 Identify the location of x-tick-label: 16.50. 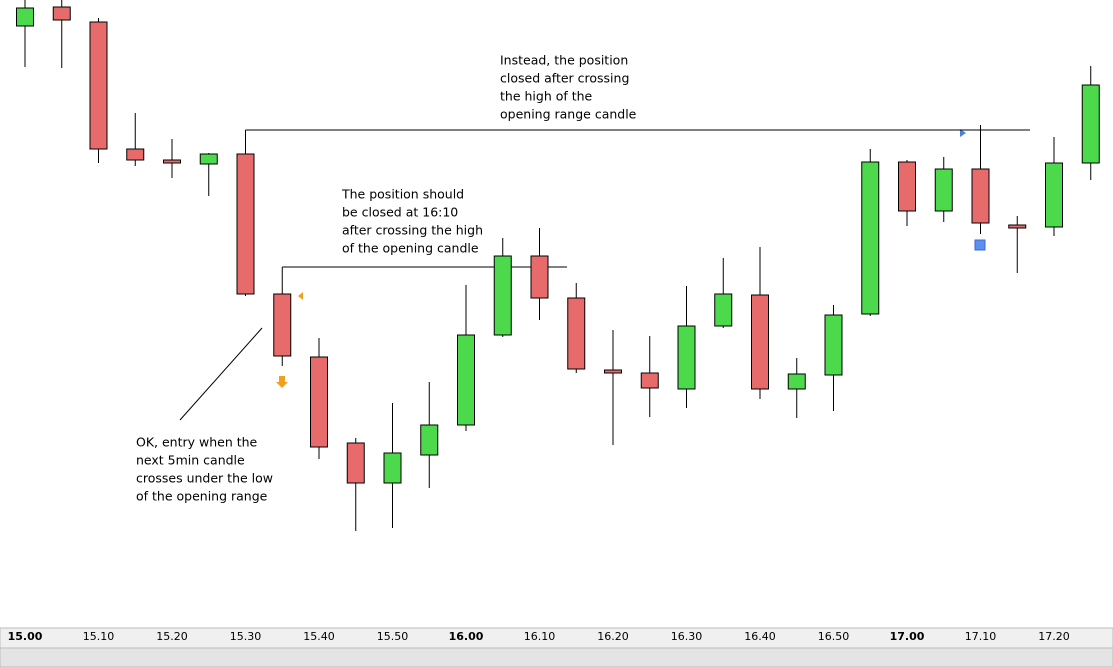
(834, 636).